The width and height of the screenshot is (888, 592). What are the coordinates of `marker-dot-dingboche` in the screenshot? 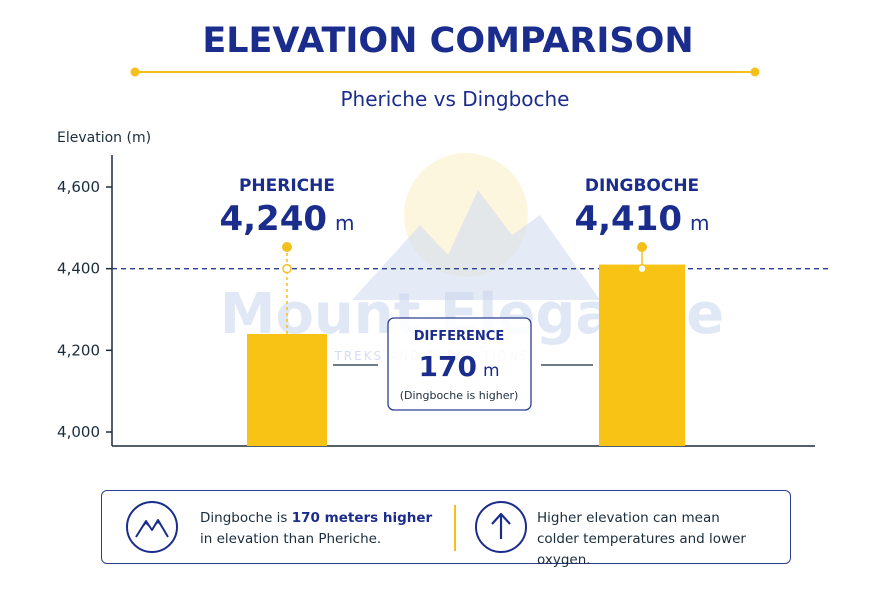 It's located at (642, 247).